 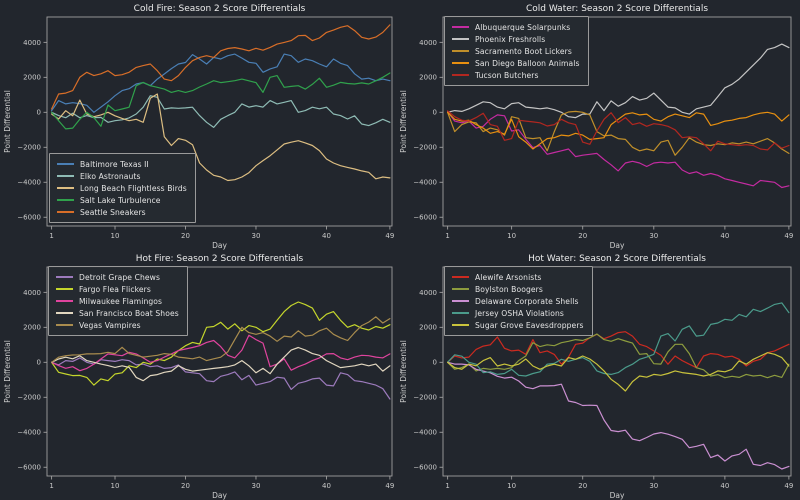 I want to click on legend-label: Phoenix Freshrolls, so click(x=510, y=39).